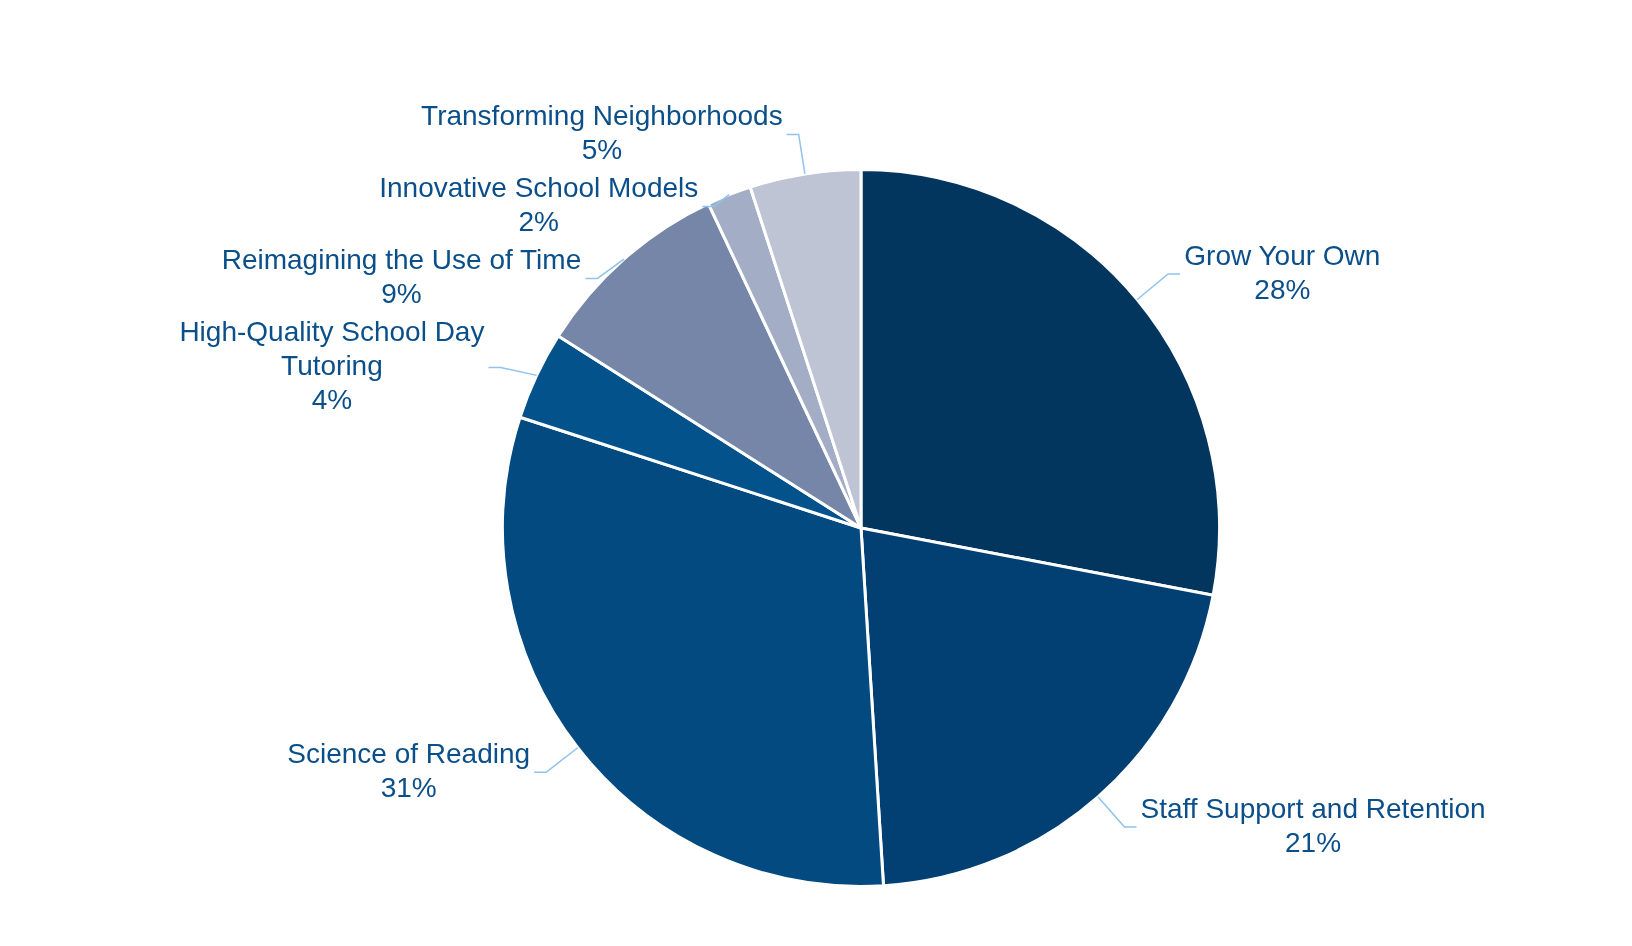  Describe the element at coordinates (1282, 255) in the screenshot. I see `slice-label: Grow Your Own` at that location.